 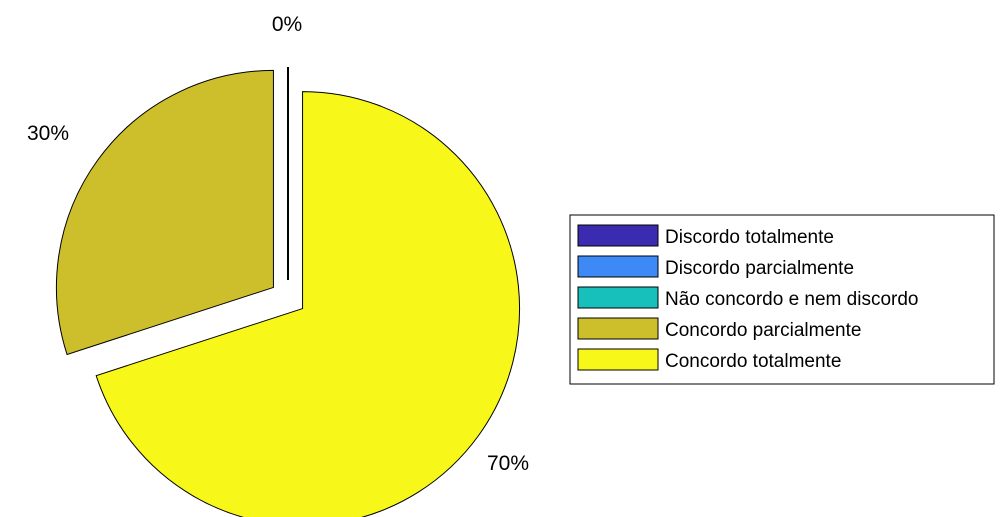 What do you see at coordinates (618, 328) in the screenshot?
I see `legend-swatch-concordo-parcialmente` at bounding box center [618, 328].